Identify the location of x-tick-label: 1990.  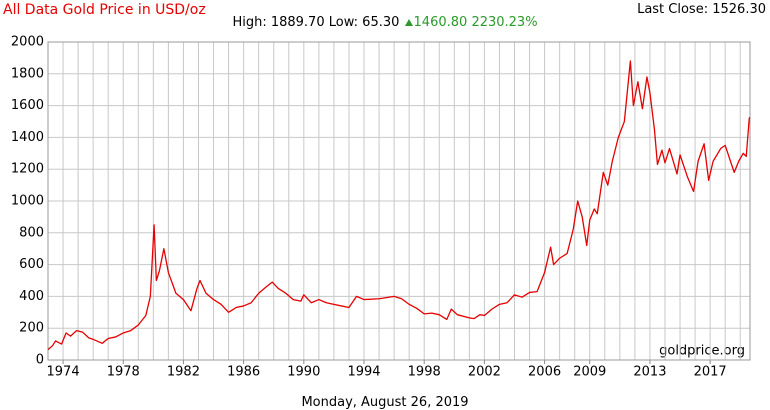
(303, 372).